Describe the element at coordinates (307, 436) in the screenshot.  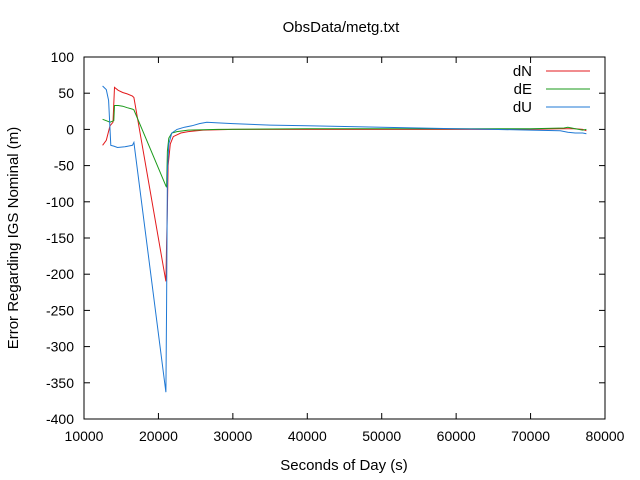
I see `x-tick-label: 40000` at that location.